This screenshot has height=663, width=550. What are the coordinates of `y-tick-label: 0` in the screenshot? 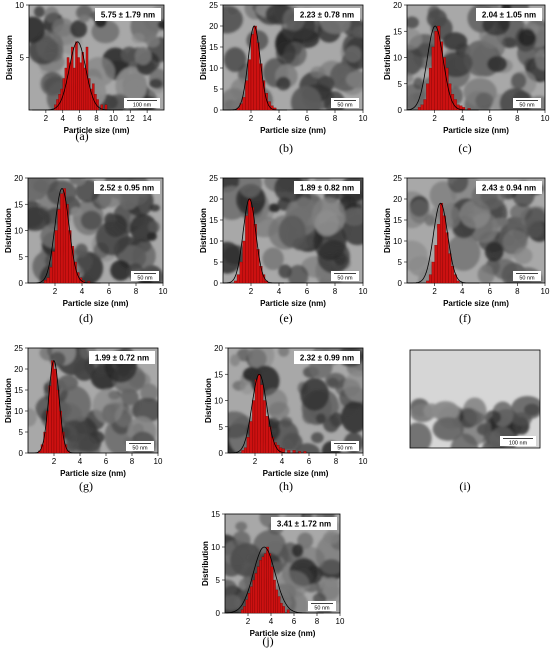 It's located at (400, 283).